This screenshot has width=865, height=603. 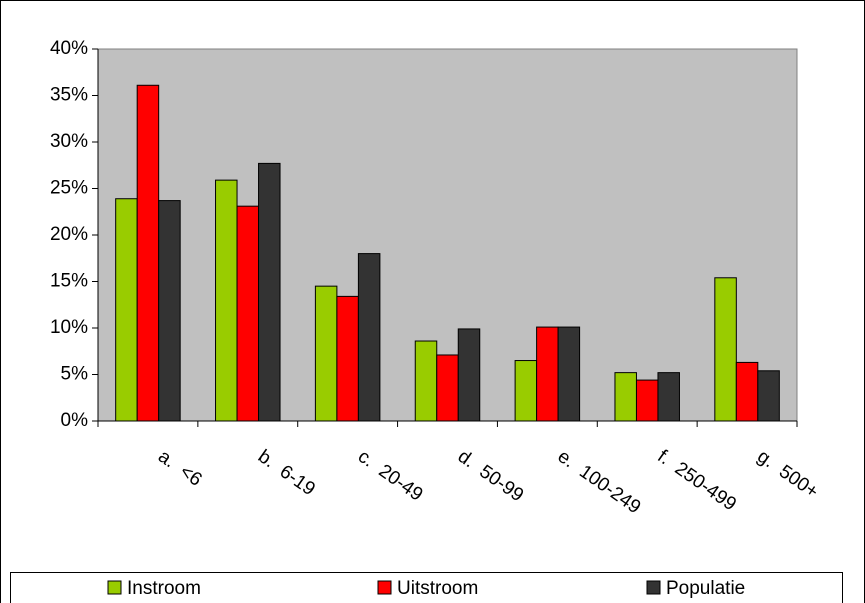 I want to click on legend-box, so click(x=426, y=587).